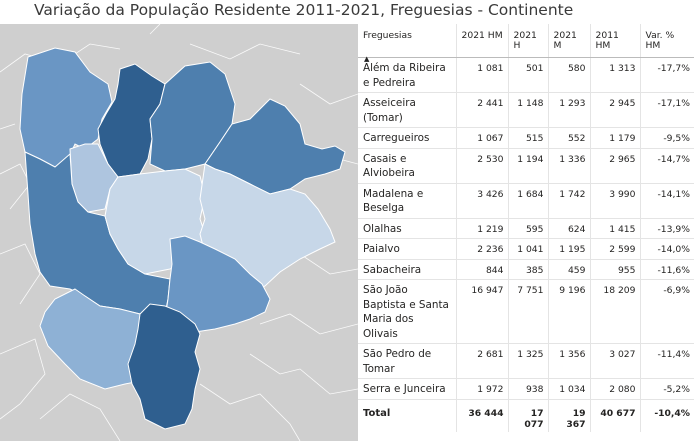 The width and height of the screenshot is (698, 441). What do you see at coordinates (217, 284) in the screenshot?
I see `region-asseiceira-tomar` at bounding box center [217, 284].